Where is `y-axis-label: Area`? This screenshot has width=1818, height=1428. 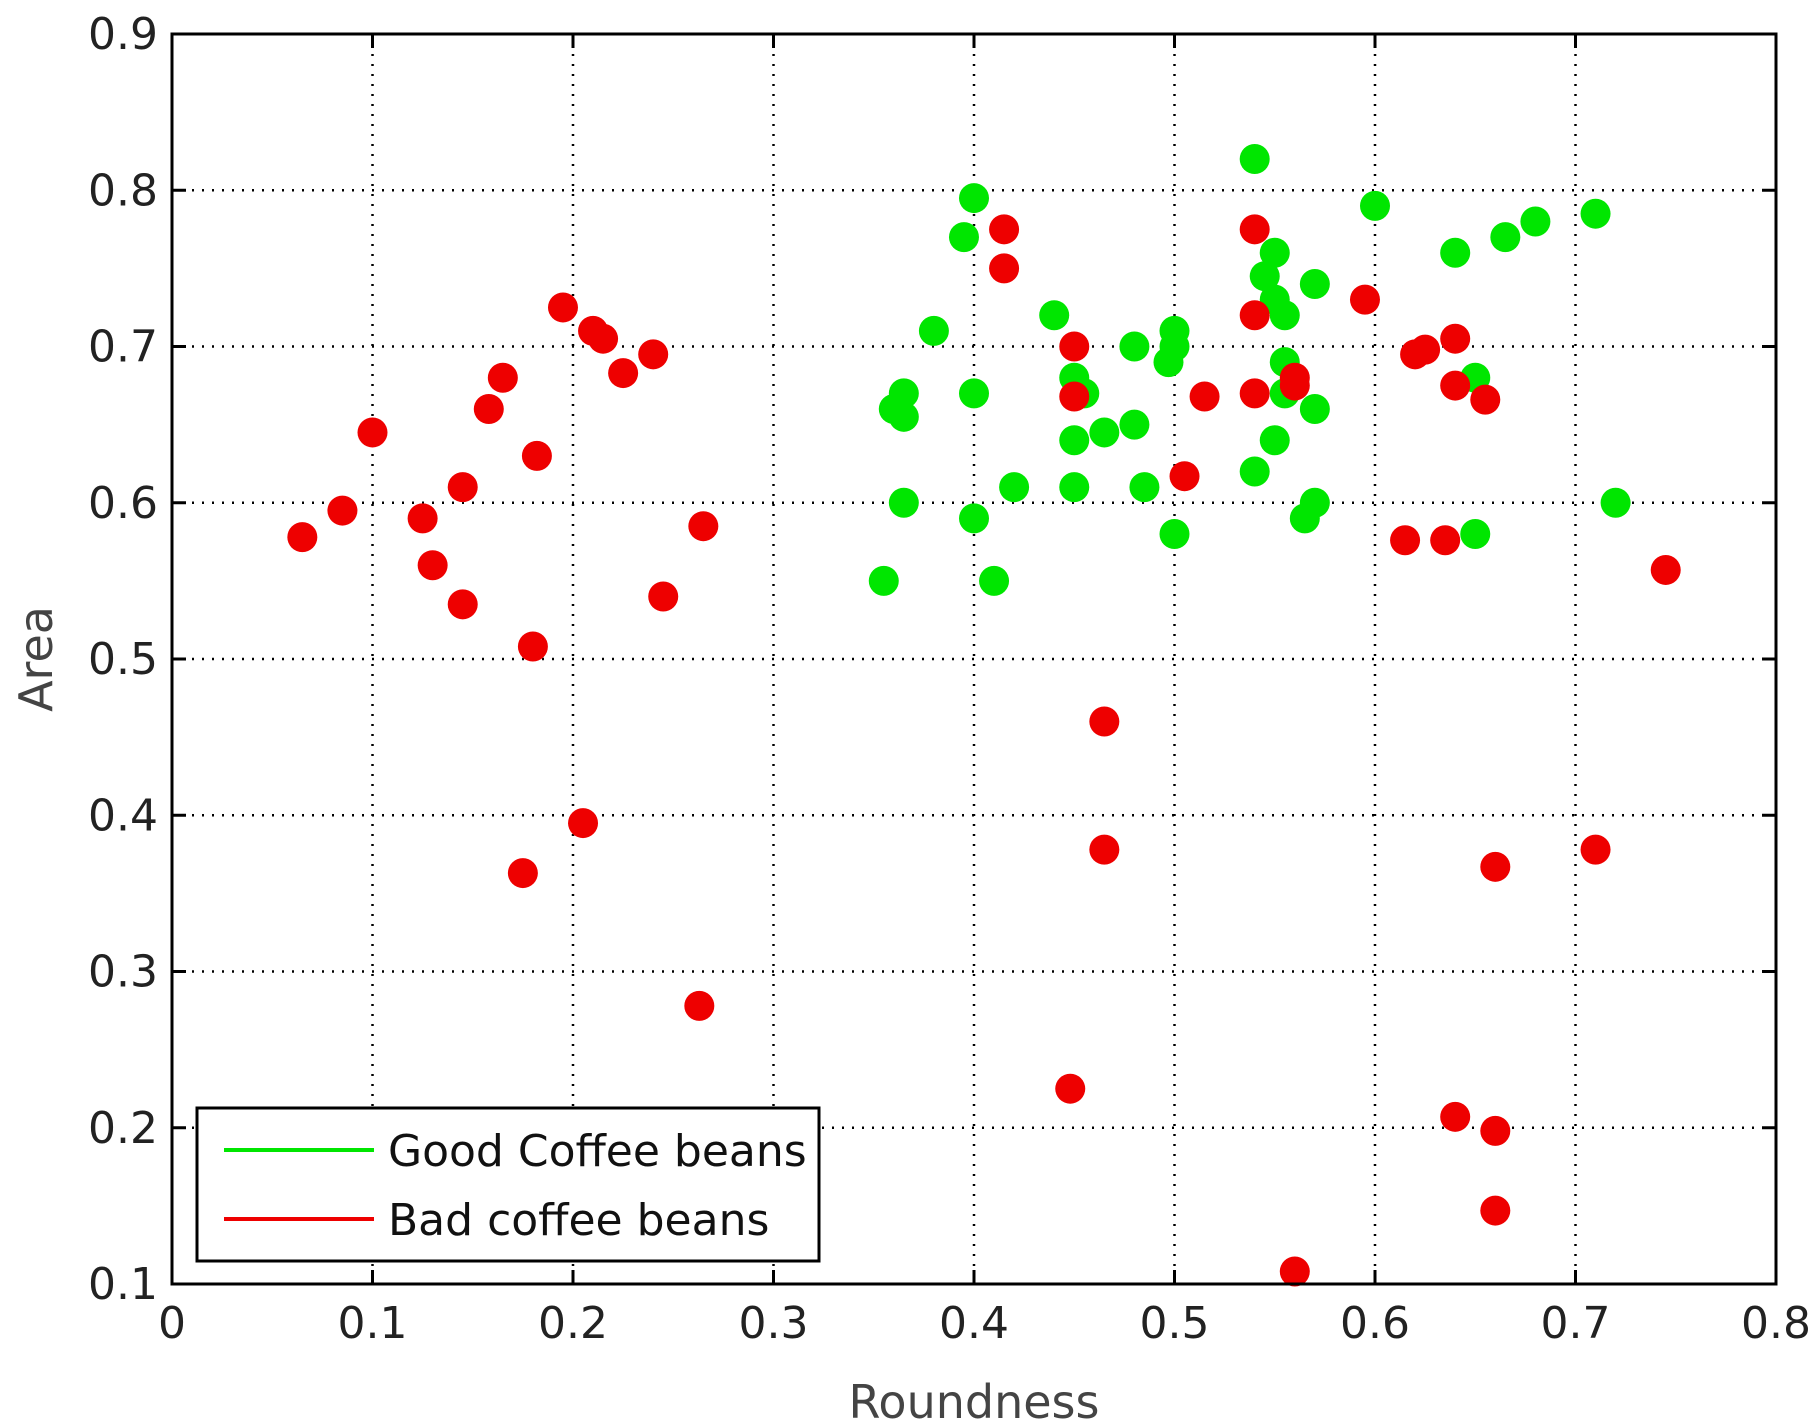 y-axis-label: Area is located at coordinates (36, 659).